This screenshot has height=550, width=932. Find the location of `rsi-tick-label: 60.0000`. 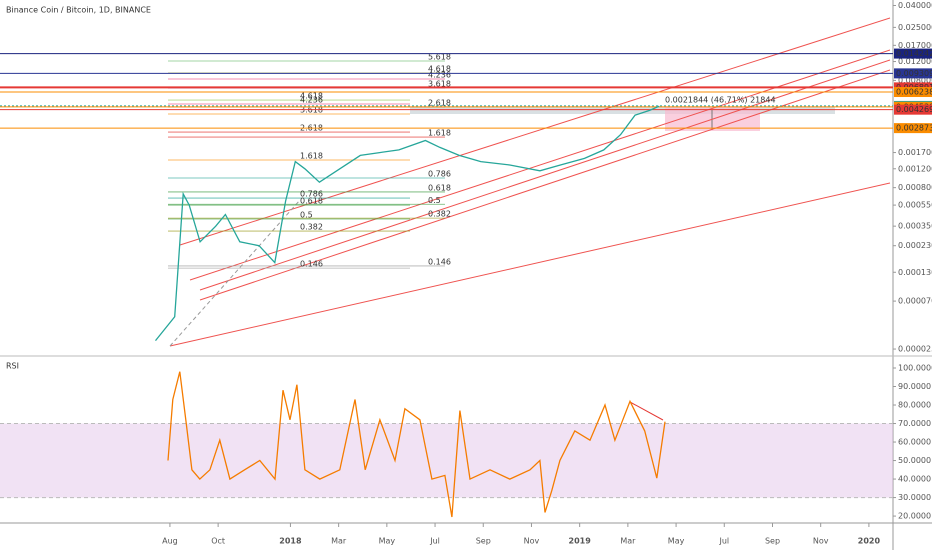

rsi-tick-label: 60.0000 is located at coordinates (914, 442).